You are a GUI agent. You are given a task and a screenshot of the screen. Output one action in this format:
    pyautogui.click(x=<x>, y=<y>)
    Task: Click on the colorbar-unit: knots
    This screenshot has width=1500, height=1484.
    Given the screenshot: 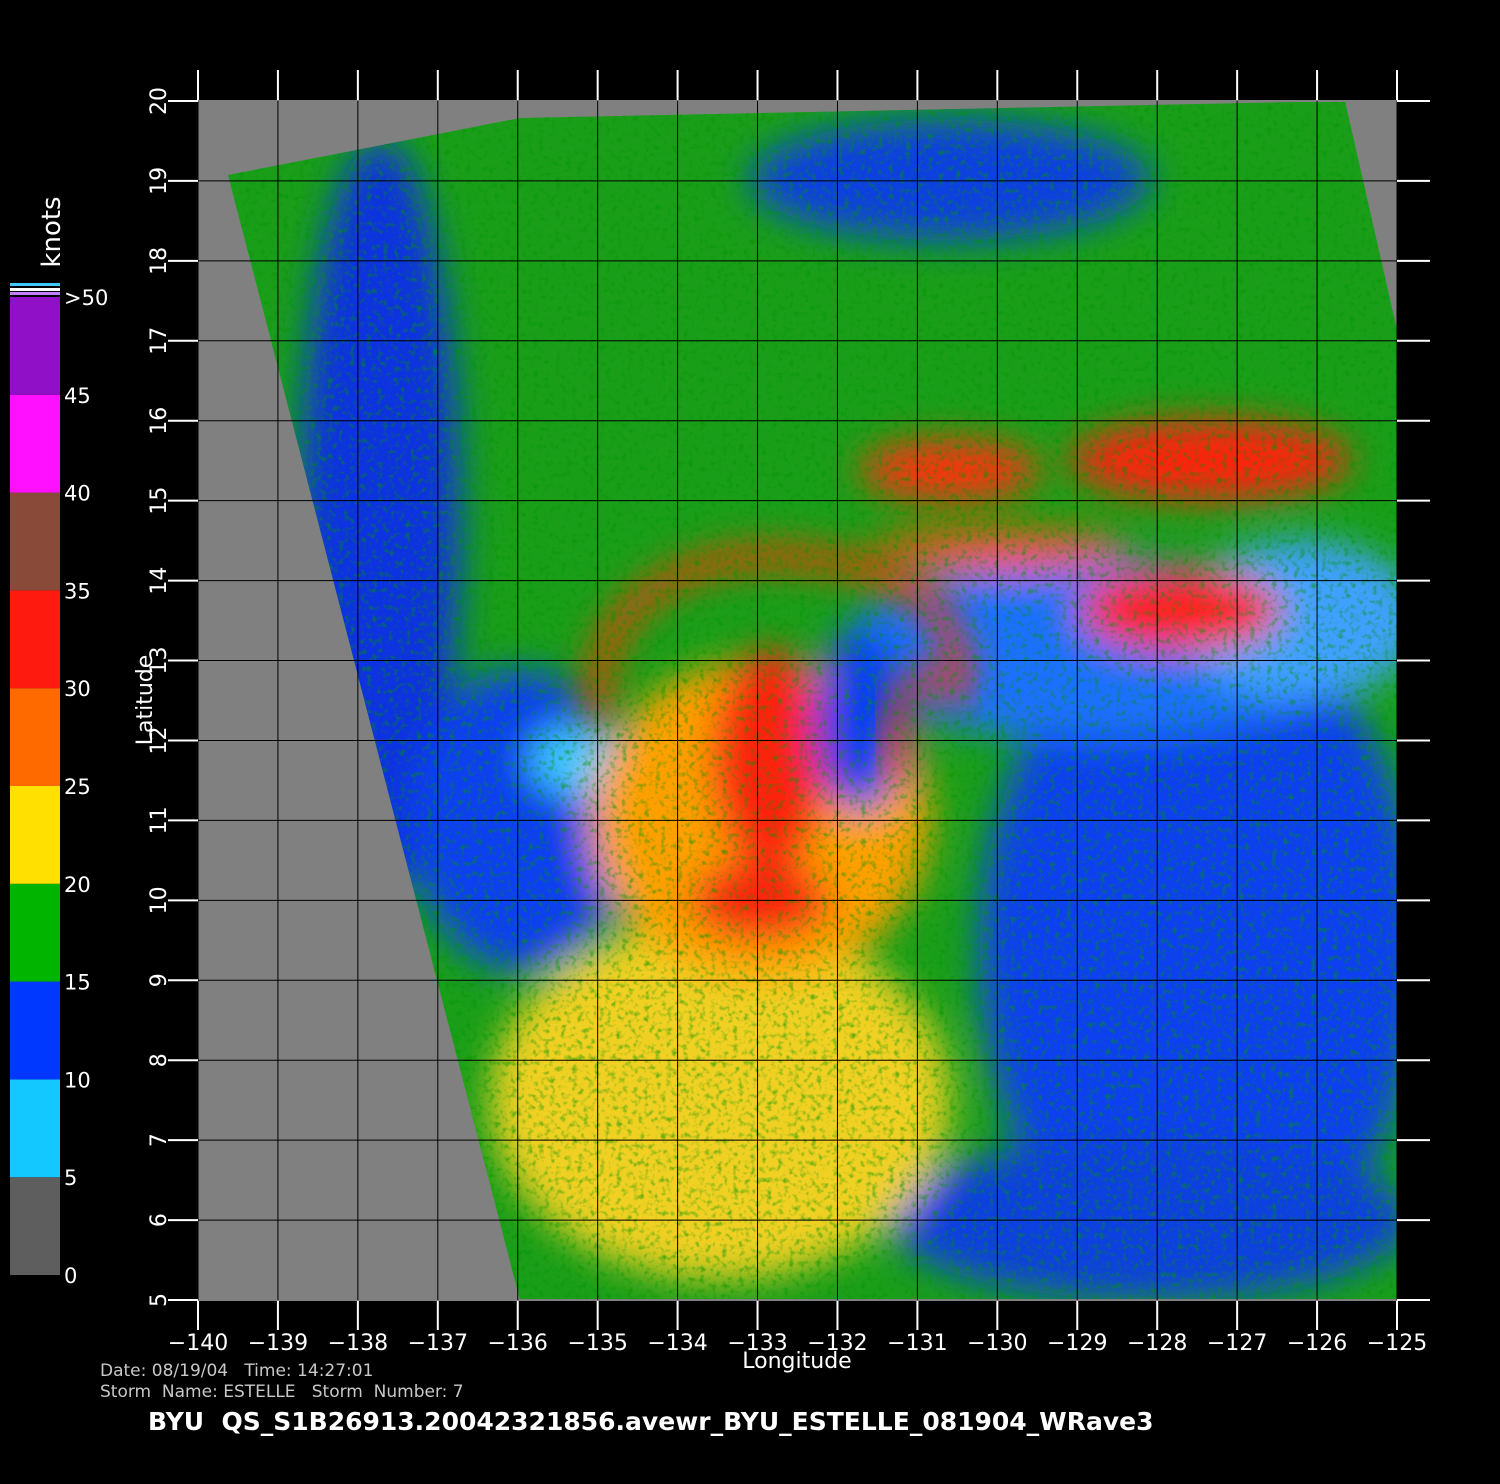 What is the action you would take?
    pyautogui.click(x=52, y=231)
    